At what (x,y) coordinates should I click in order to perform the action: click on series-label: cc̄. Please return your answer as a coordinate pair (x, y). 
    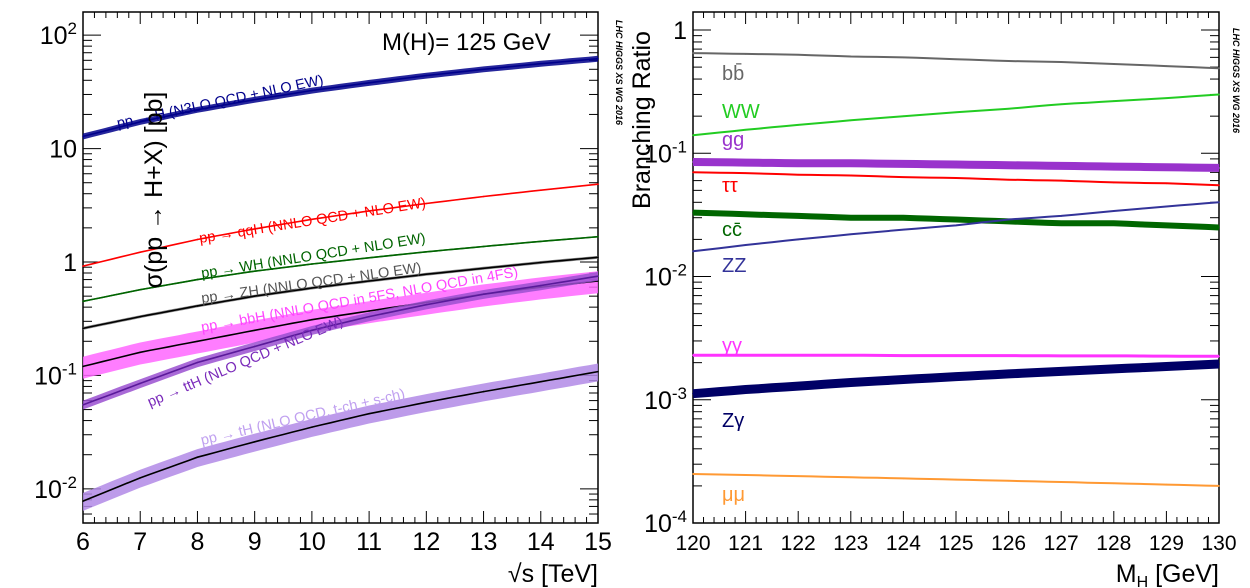
    Looking at the image, I should click on (732, 230).